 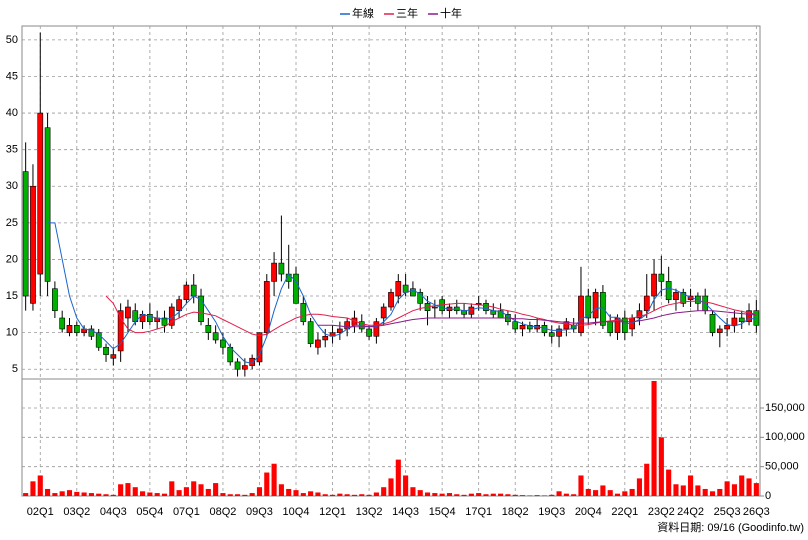 I want to click on x-tick-label: 03Q2, so click(x=76, y=512).